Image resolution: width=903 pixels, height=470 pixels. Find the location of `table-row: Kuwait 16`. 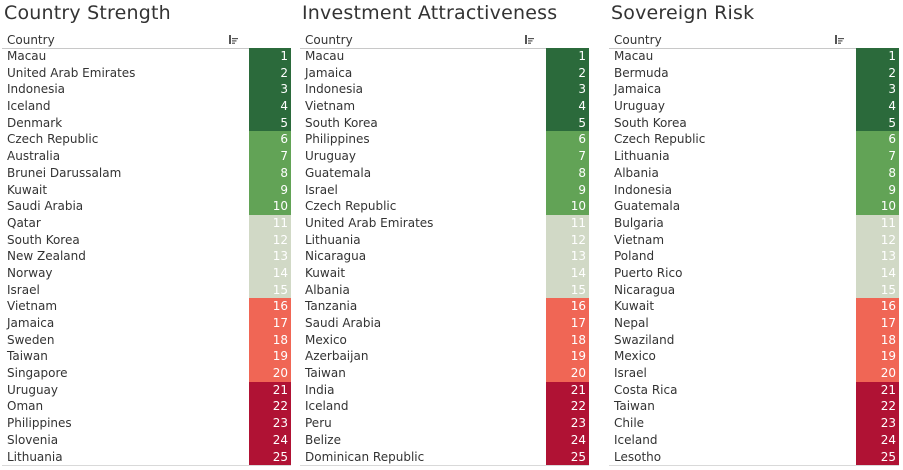

table-row: Kuwait 16 is located at coordinates (754, 306).